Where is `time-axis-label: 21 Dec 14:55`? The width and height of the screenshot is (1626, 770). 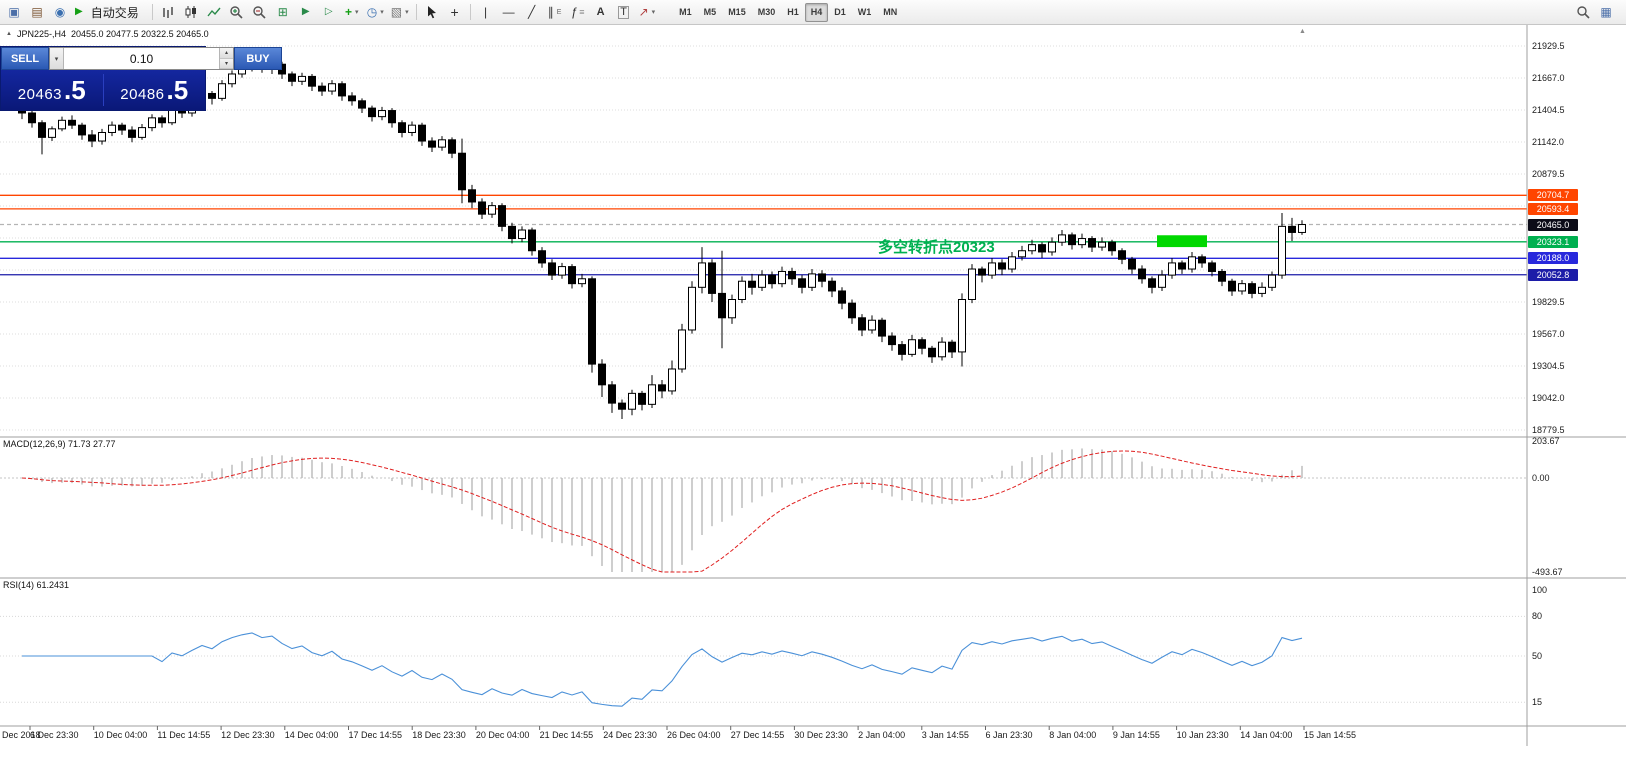
time-axis-label: 21 Dec 14:55 is located at coordinates (566, 735).